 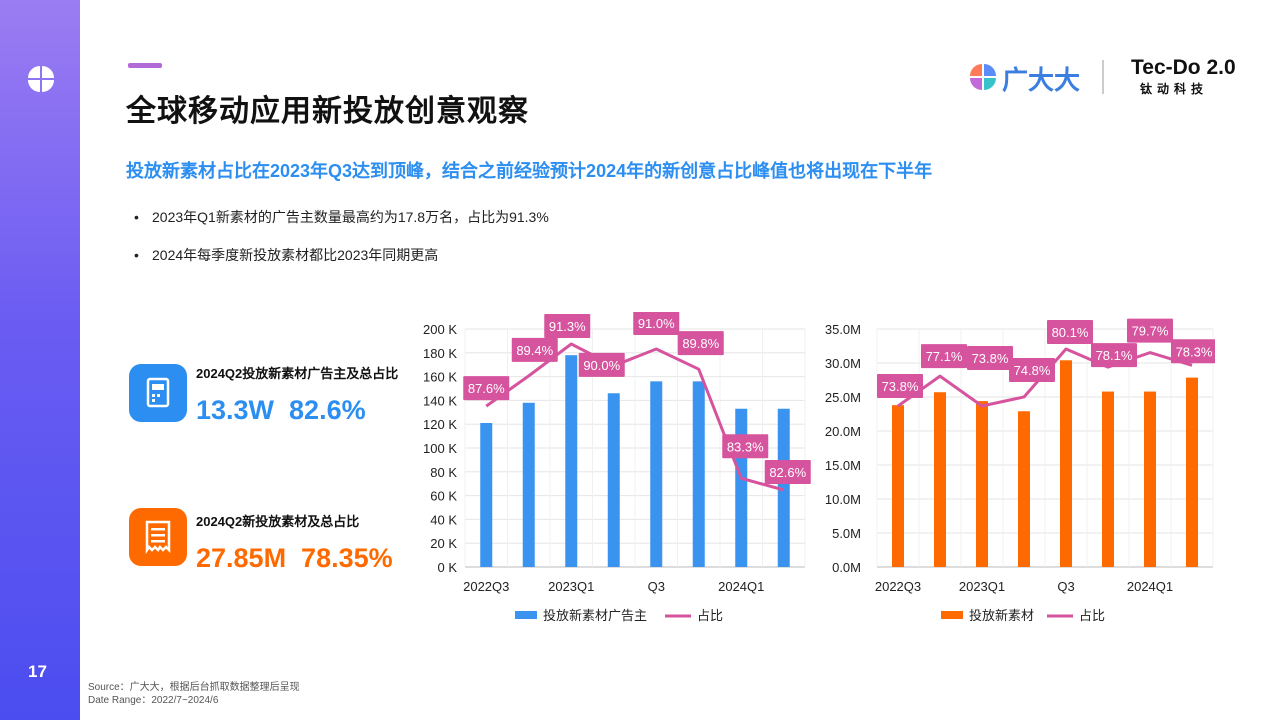 I want to click on bullet-text: 2023年Q1新素材的广告主数量最高约为17.8万名，占比为91.3%, so click(x=350, y=217).